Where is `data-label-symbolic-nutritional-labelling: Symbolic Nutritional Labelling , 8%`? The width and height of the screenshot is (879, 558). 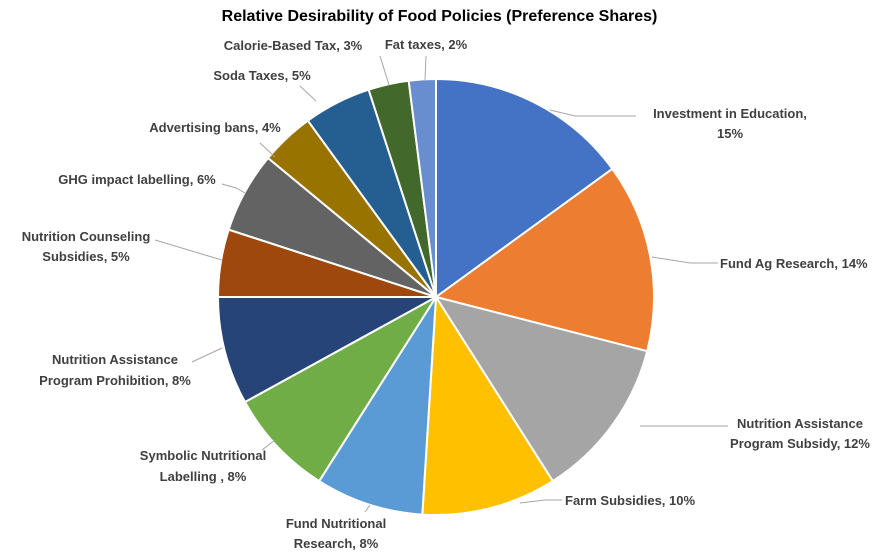 data-label-symbolic-nutritional-labelling: Symbolic Nutritional Labelling , 8% is located at coordinates (203, 466).